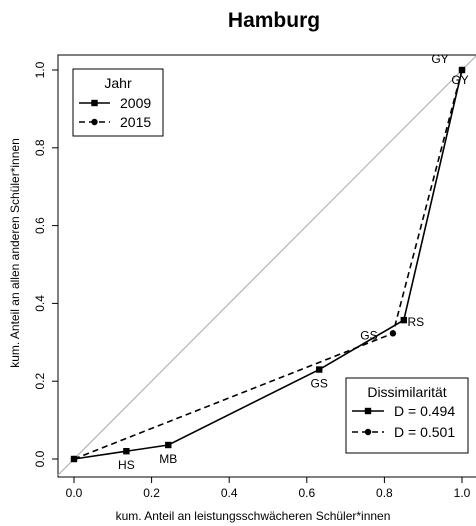 This screenshot has width=476, height=526. Describe the element at coordinates (45, 264) in the screenshot. I see `y-axis: 0.0 0.2 0.4 0.6 0.8 1.0` at that location.